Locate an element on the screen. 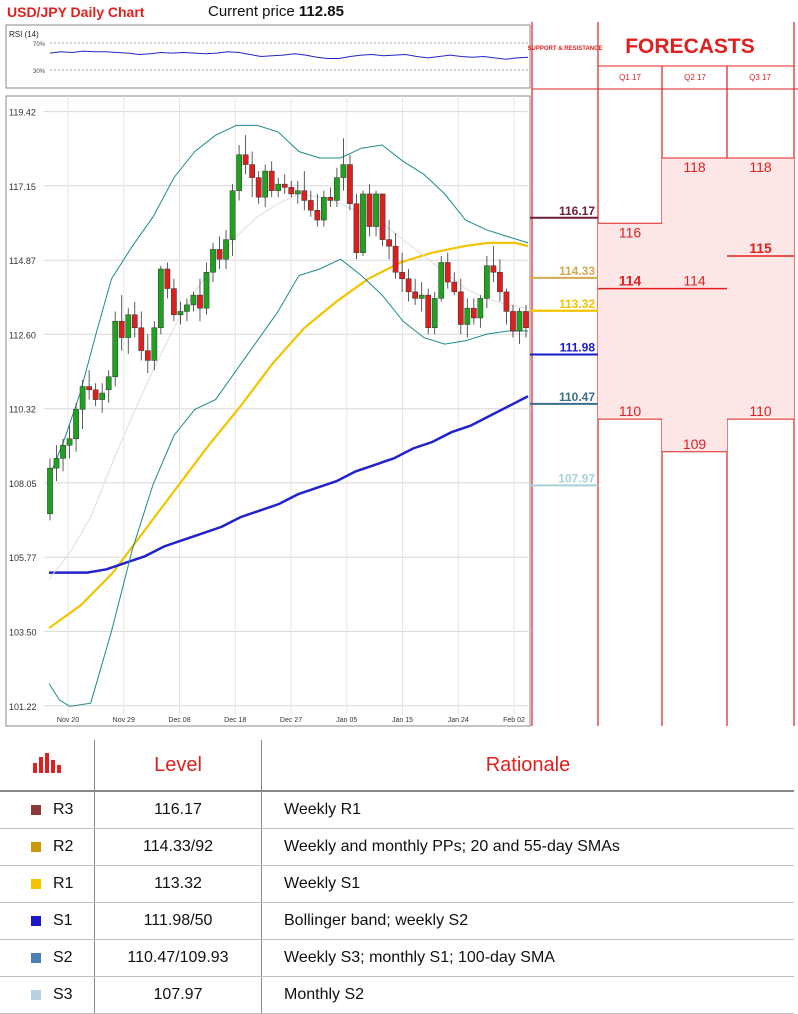  current-price-value: 112.85 is located at coordinates (321, 11).